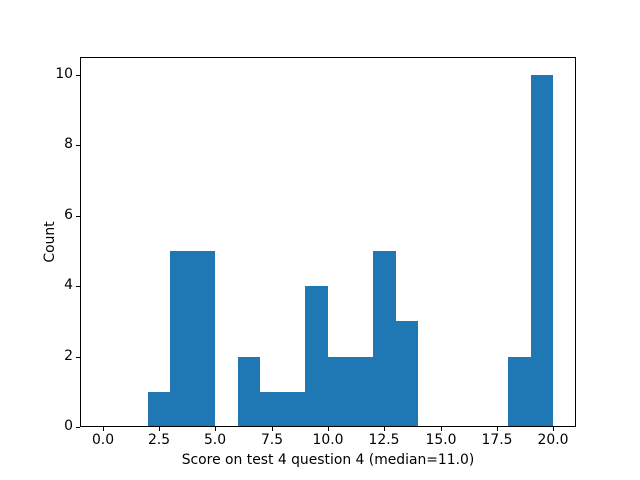  What do you see at coordinates (328, 460) in the screenshot?
I see `x-axis-label: Score on test 4 question 4 (median=11.0)` at bounding box center [328, 460].